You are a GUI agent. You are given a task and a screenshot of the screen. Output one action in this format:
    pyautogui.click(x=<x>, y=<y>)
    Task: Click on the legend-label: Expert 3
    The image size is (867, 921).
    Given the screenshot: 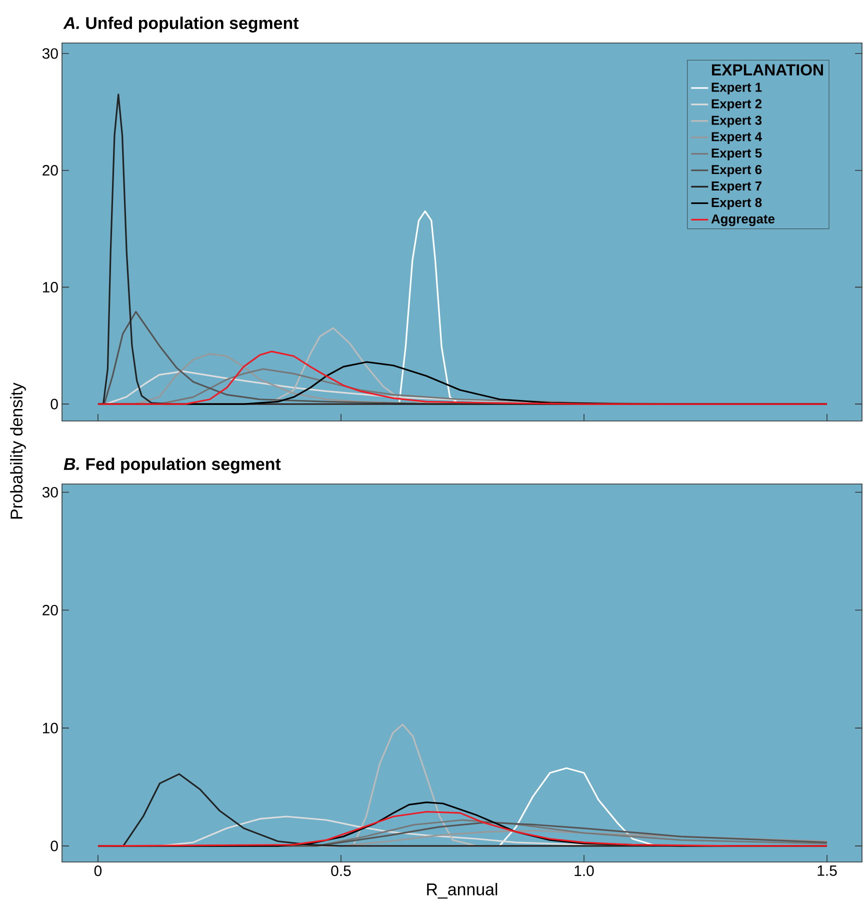 What is the action you would take?
    pyautogui.click(x=737, y=122)
    